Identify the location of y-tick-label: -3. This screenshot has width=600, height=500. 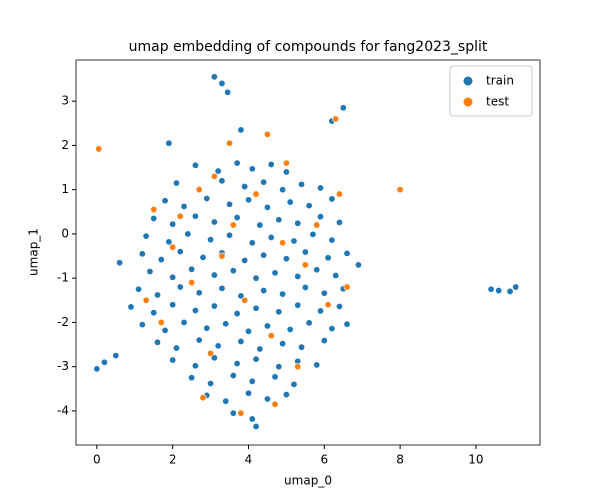
(63, 366).